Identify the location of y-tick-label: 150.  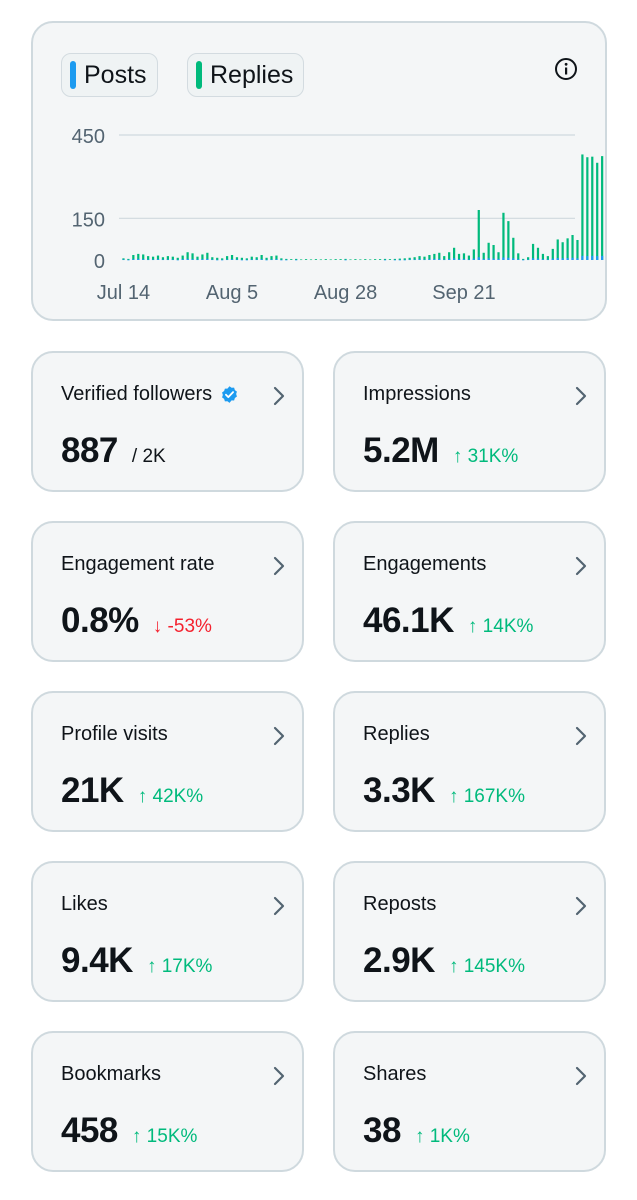
(88, 220).